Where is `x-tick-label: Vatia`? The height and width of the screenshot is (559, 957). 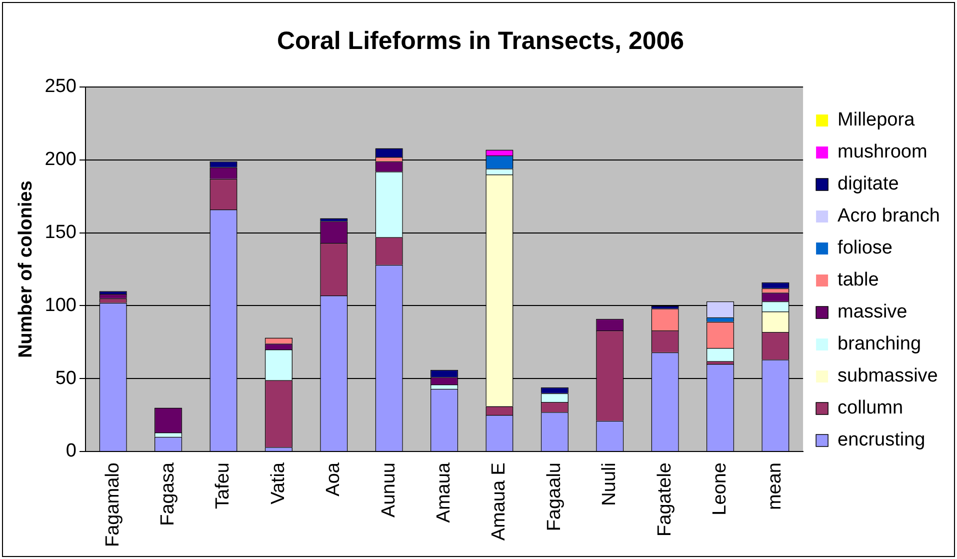
x-tick-label: Vatia is located at coordinates (278, 483).